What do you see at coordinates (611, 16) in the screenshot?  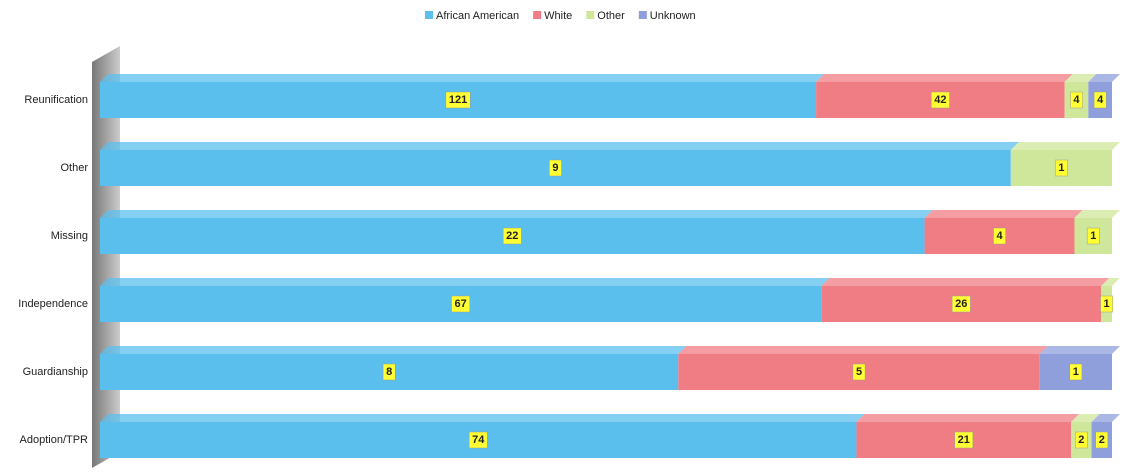 I see `legend-label: Other` at bounding box center [611, 16].